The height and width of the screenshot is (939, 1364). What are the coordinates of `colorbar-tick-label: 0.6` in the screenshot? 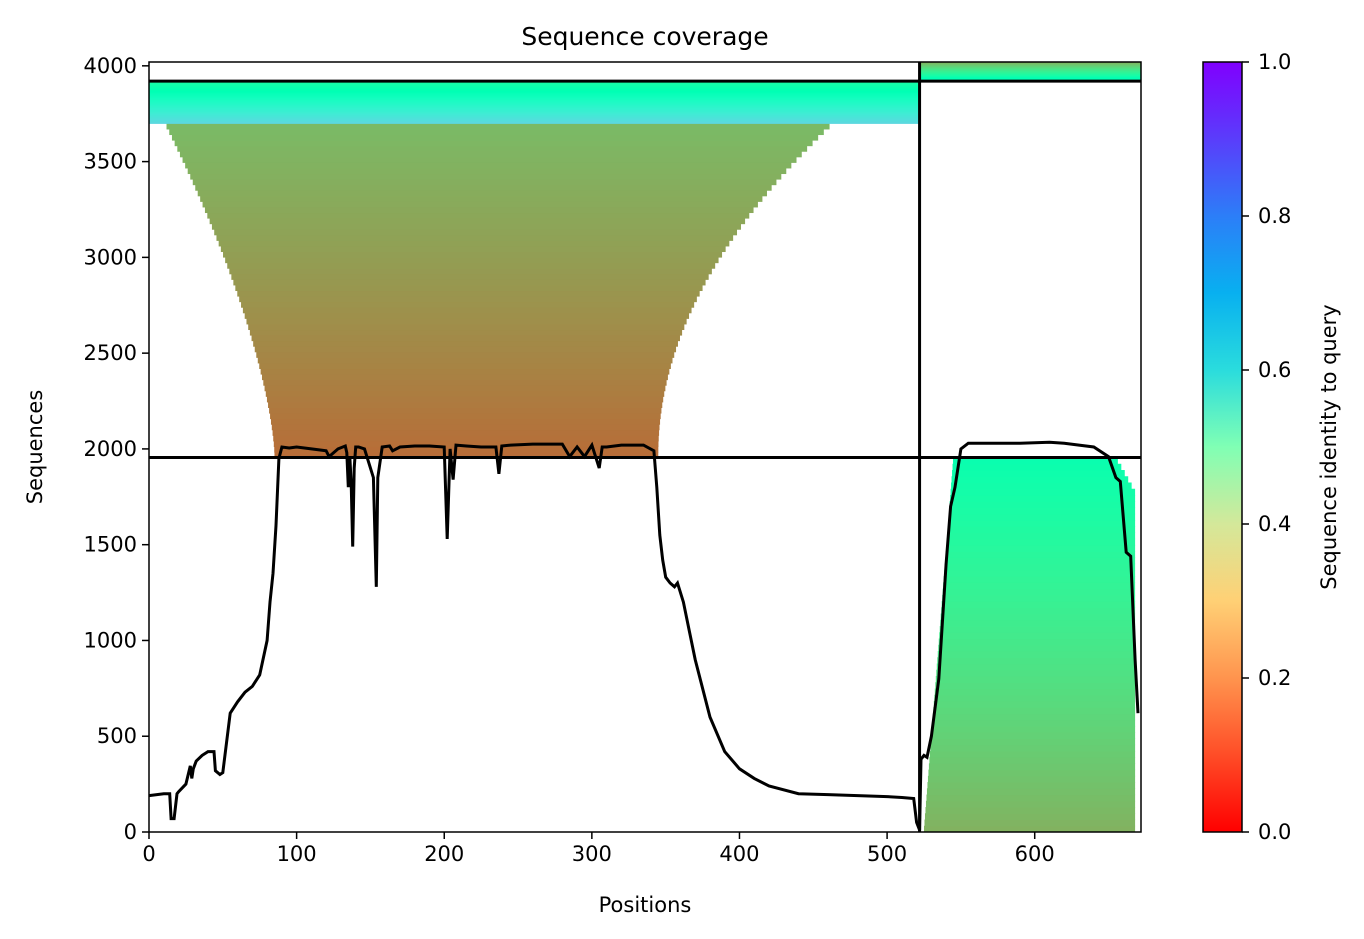 It's located at (1274, 370).